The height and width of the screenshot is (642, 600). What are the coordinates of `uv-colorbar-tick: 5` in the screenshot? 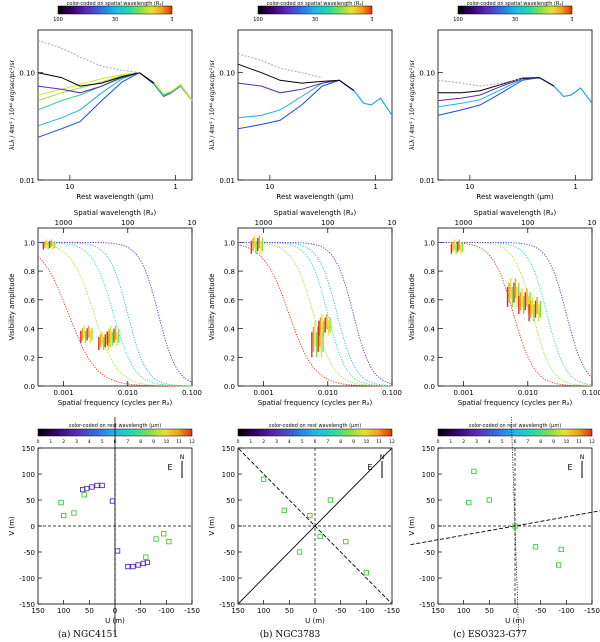 It's located at (302, 442).